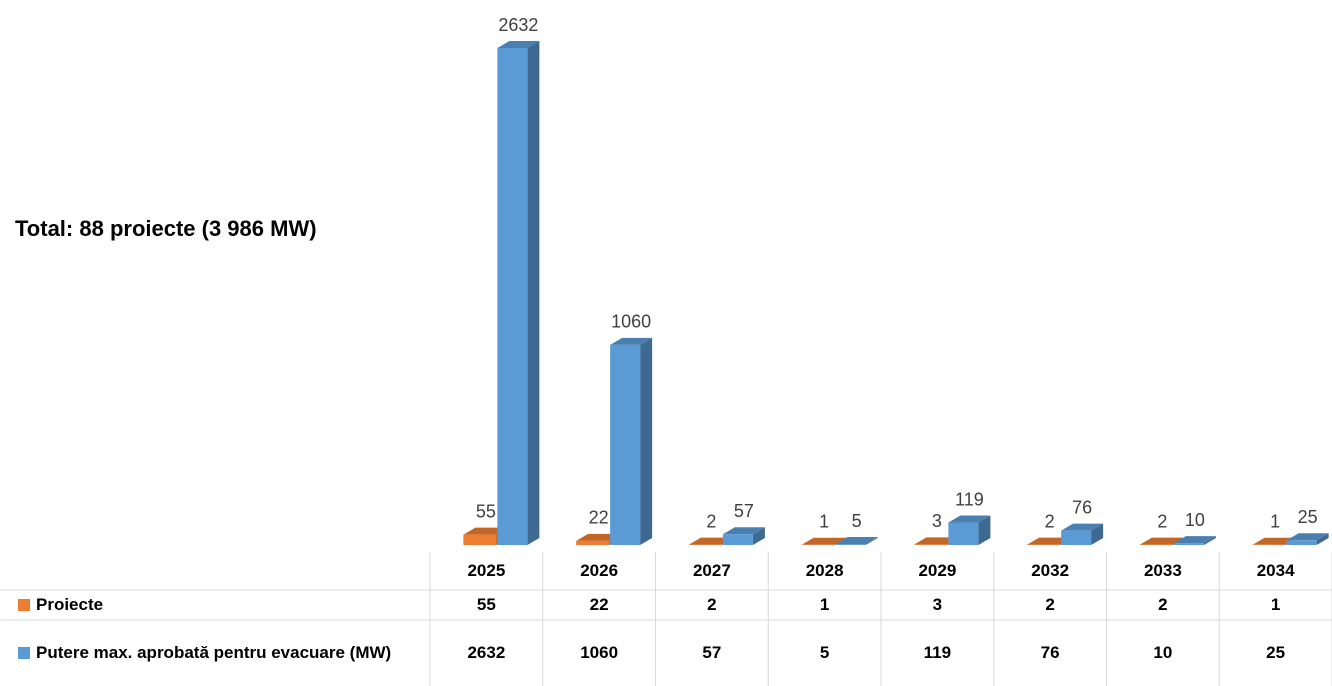  I want to click on x-tick-label: 2028, so click(824, 570).